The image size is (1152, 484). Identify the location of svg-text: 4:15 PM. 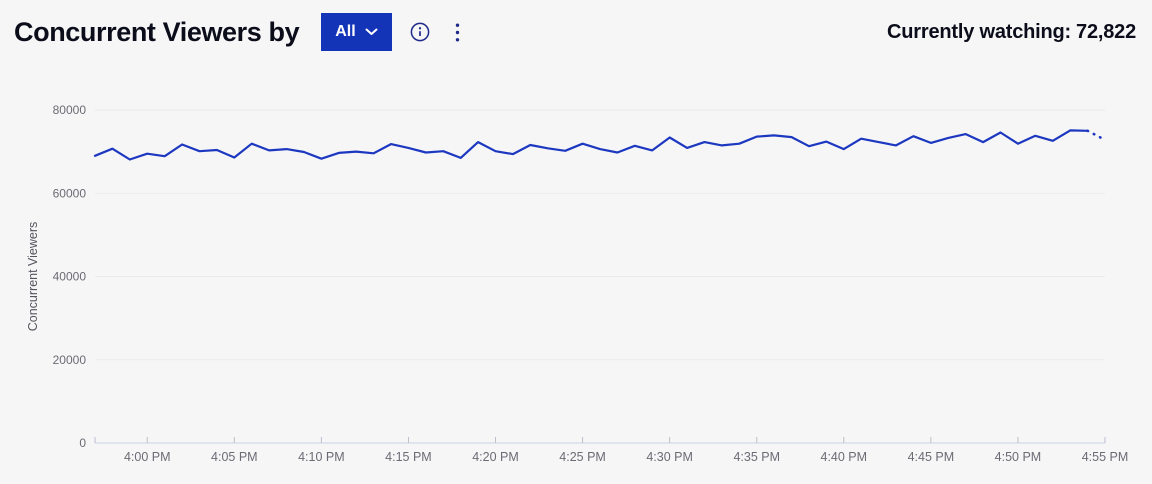
(408, 457).